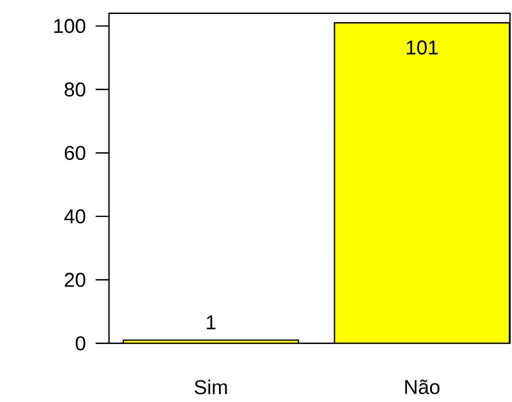  What do you see at coordinates (210, 386) in the screenshot?
I see `x-tick-label: Sim` at bounding box center [210, 386].